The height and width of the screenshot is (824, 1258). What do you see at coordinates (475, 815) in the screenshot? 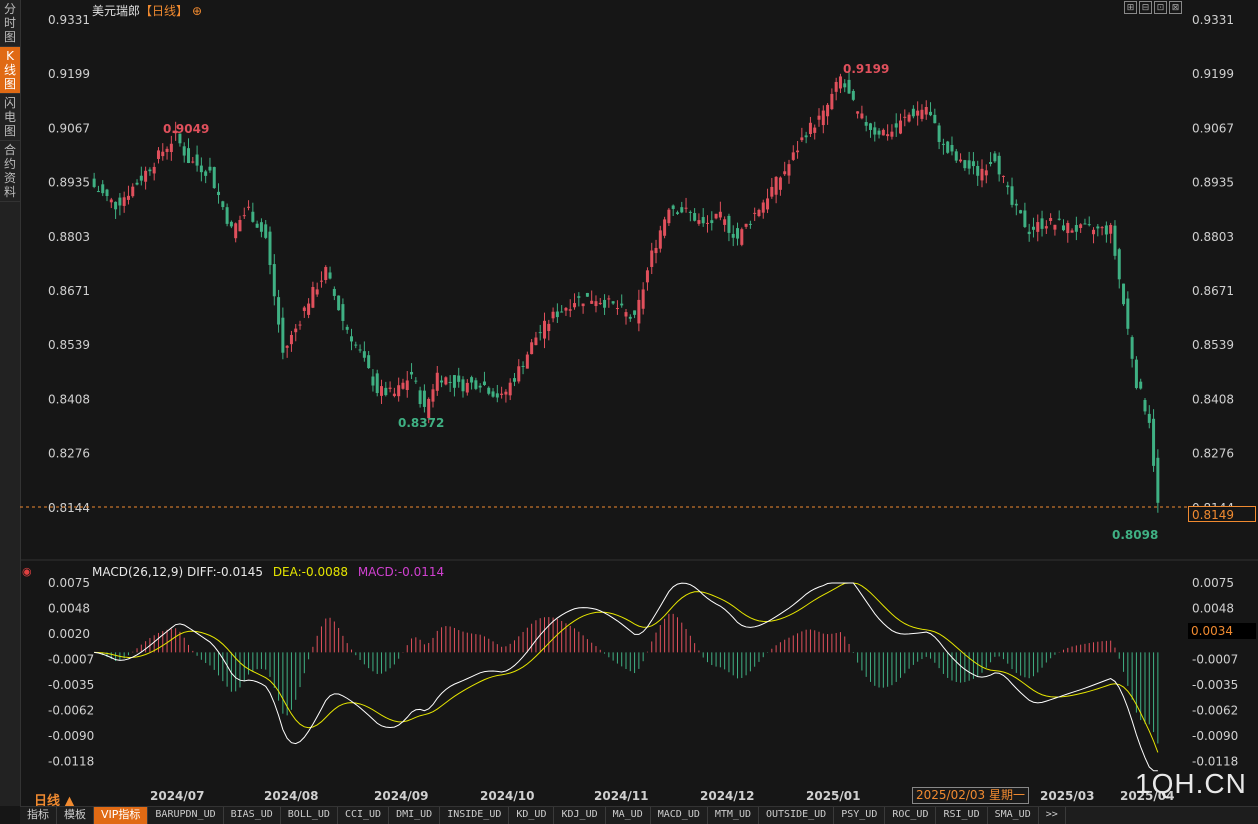
I see `indicator-tab-8: INSIDE_UD` at bounding box center [475, 815].